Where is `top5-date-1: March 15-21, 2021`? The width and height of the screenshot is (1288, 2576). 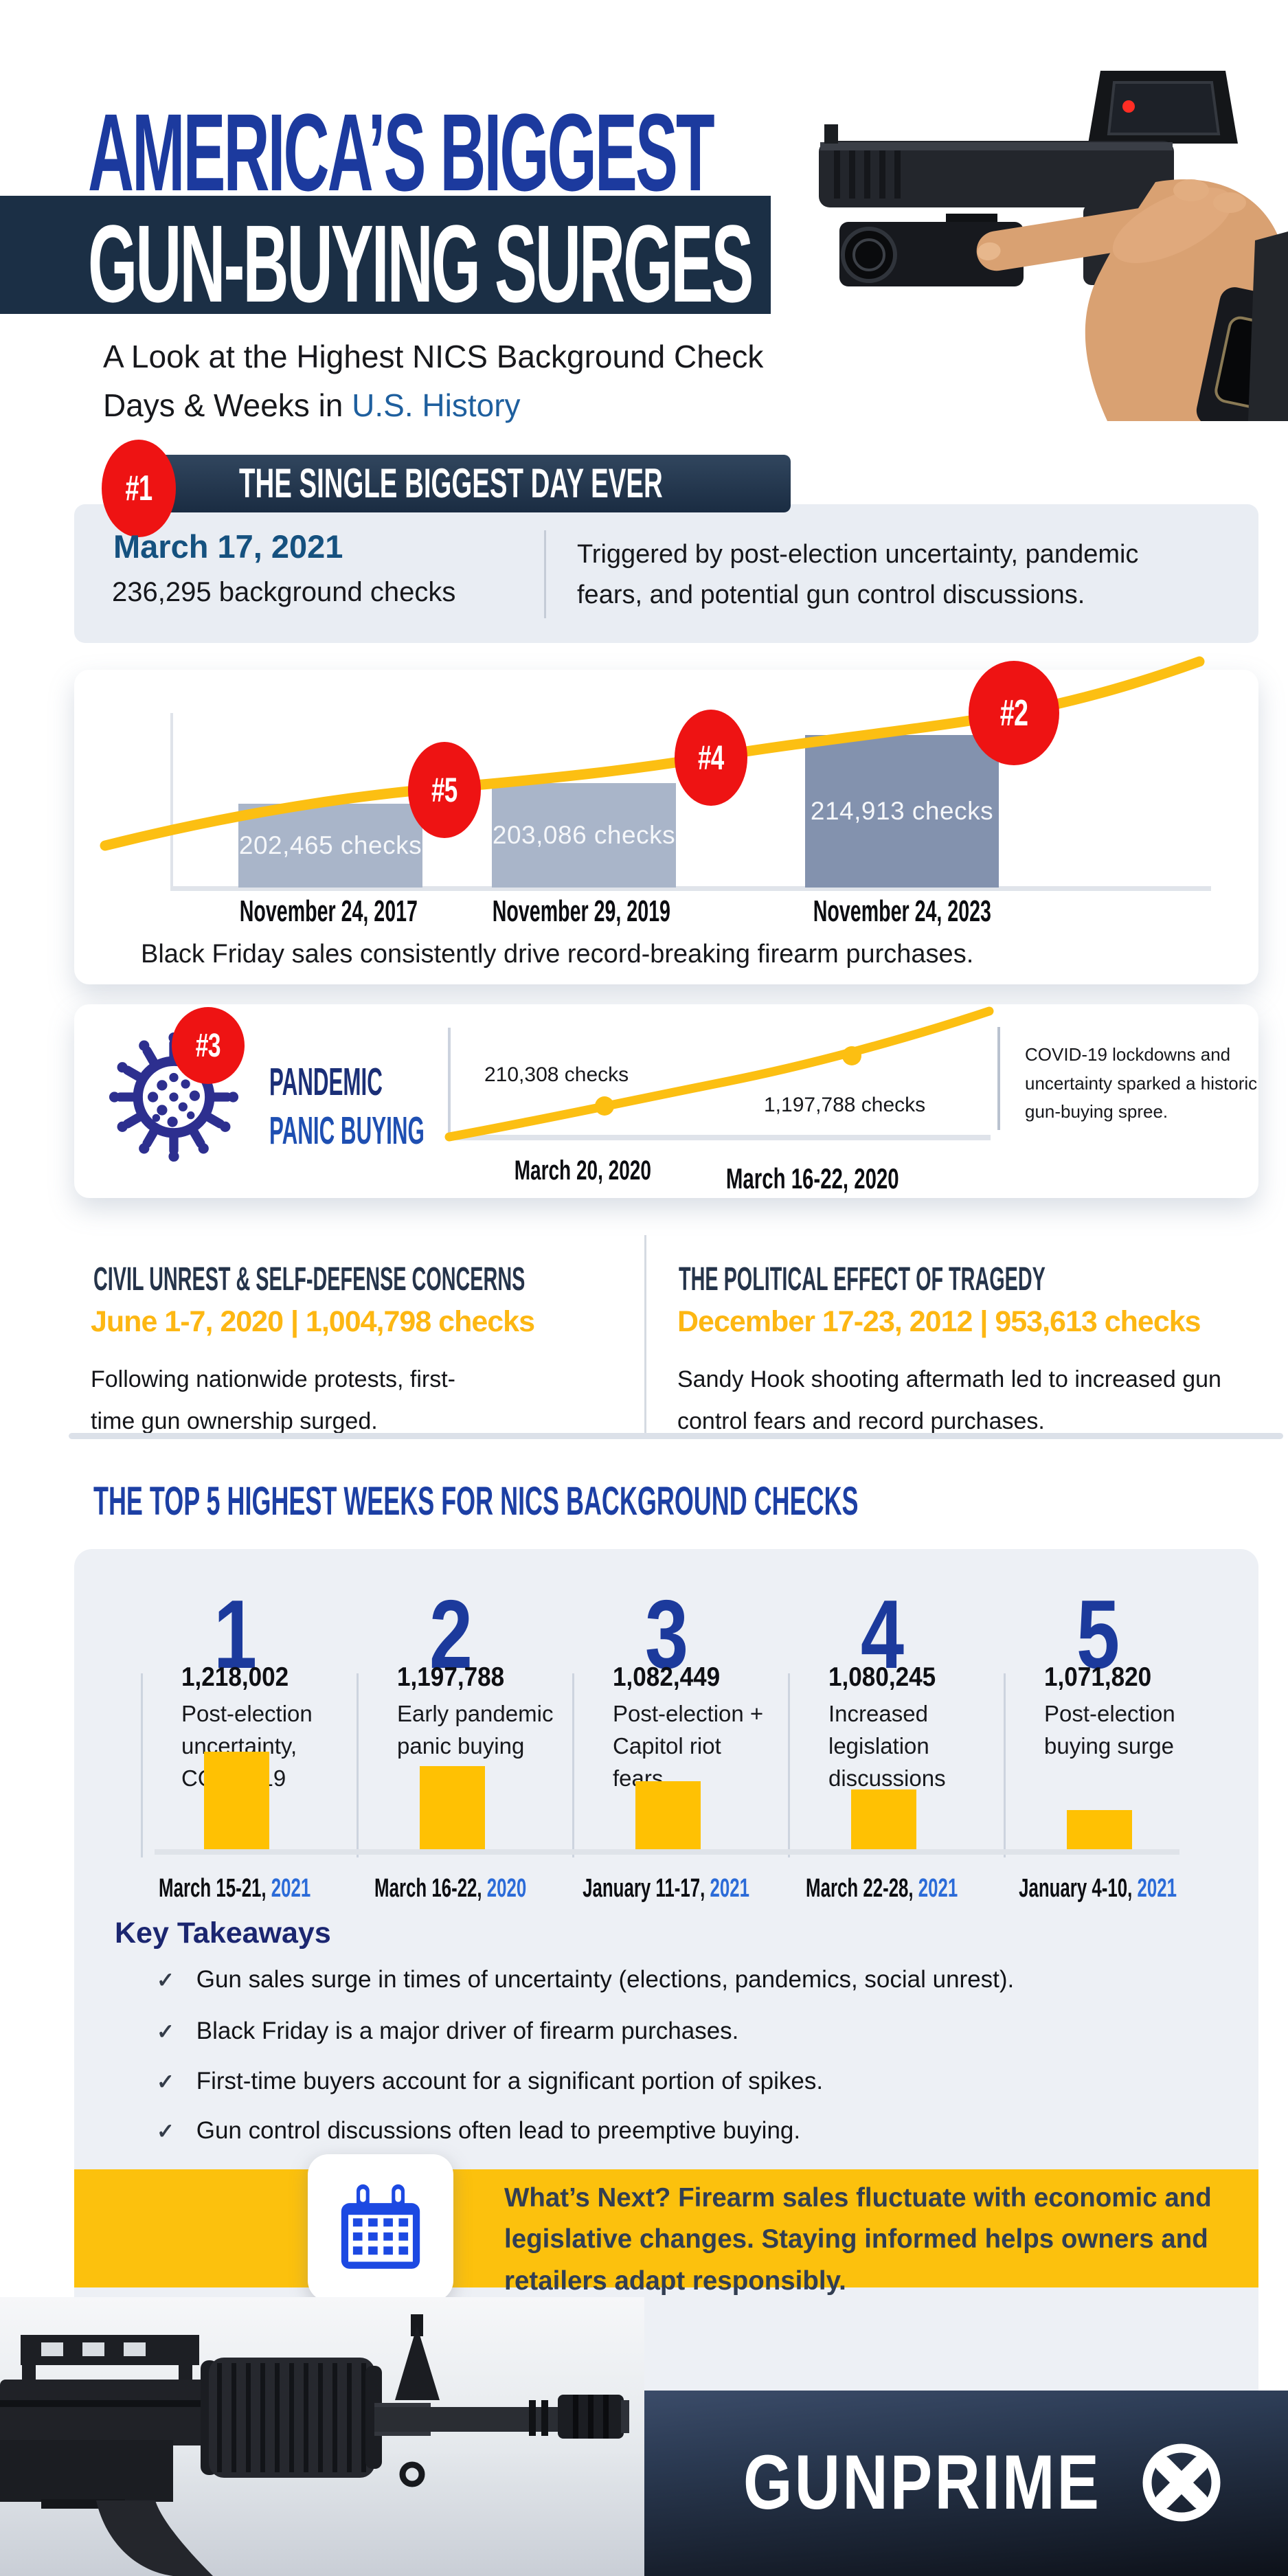 top5-date-1: March 15-21, 2021 is located at coordinates (235, 1888).